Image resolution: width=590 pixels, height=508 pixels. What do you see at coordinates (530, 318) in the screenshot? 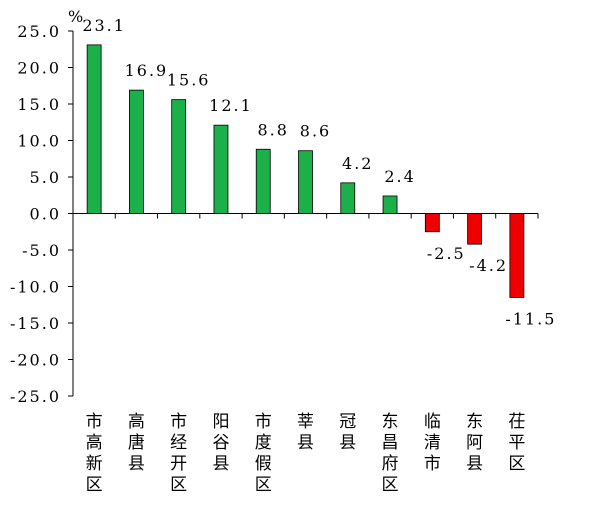
I see `data-label: -11.5` at bounding box center [530, 318].